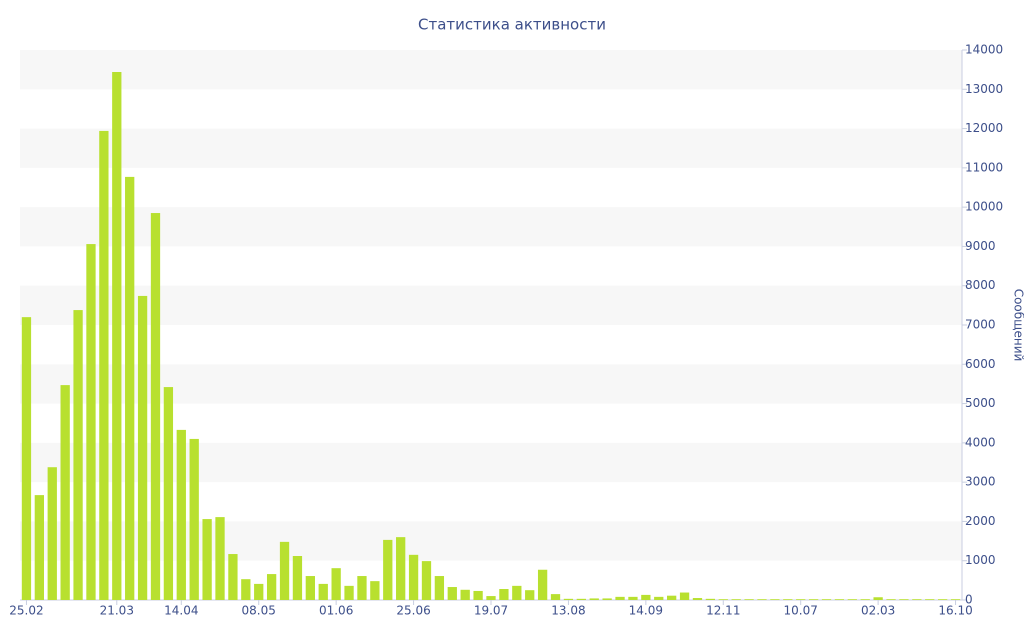 The image size is (1024, 644). What do you see at coordinates (646, 611) in the screenshot?
I see `x-tick-label: 14.09` at bounding box center [646, 611].